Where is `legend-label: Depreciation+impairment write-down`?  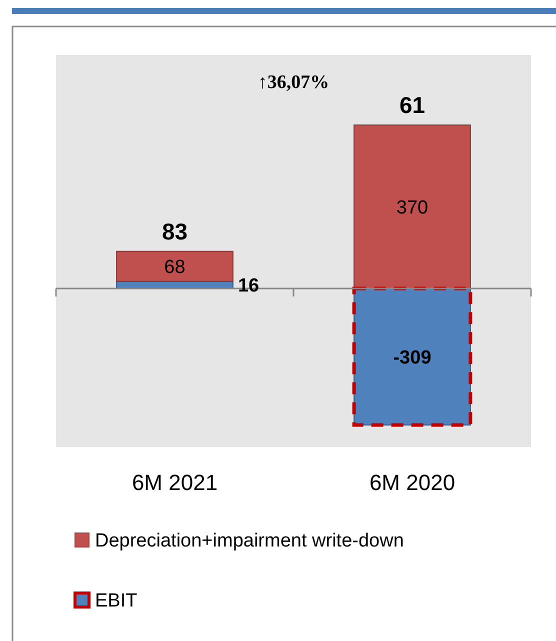
legend-label: Depreciation+impairment write-down is located at coordinates (249, 541).